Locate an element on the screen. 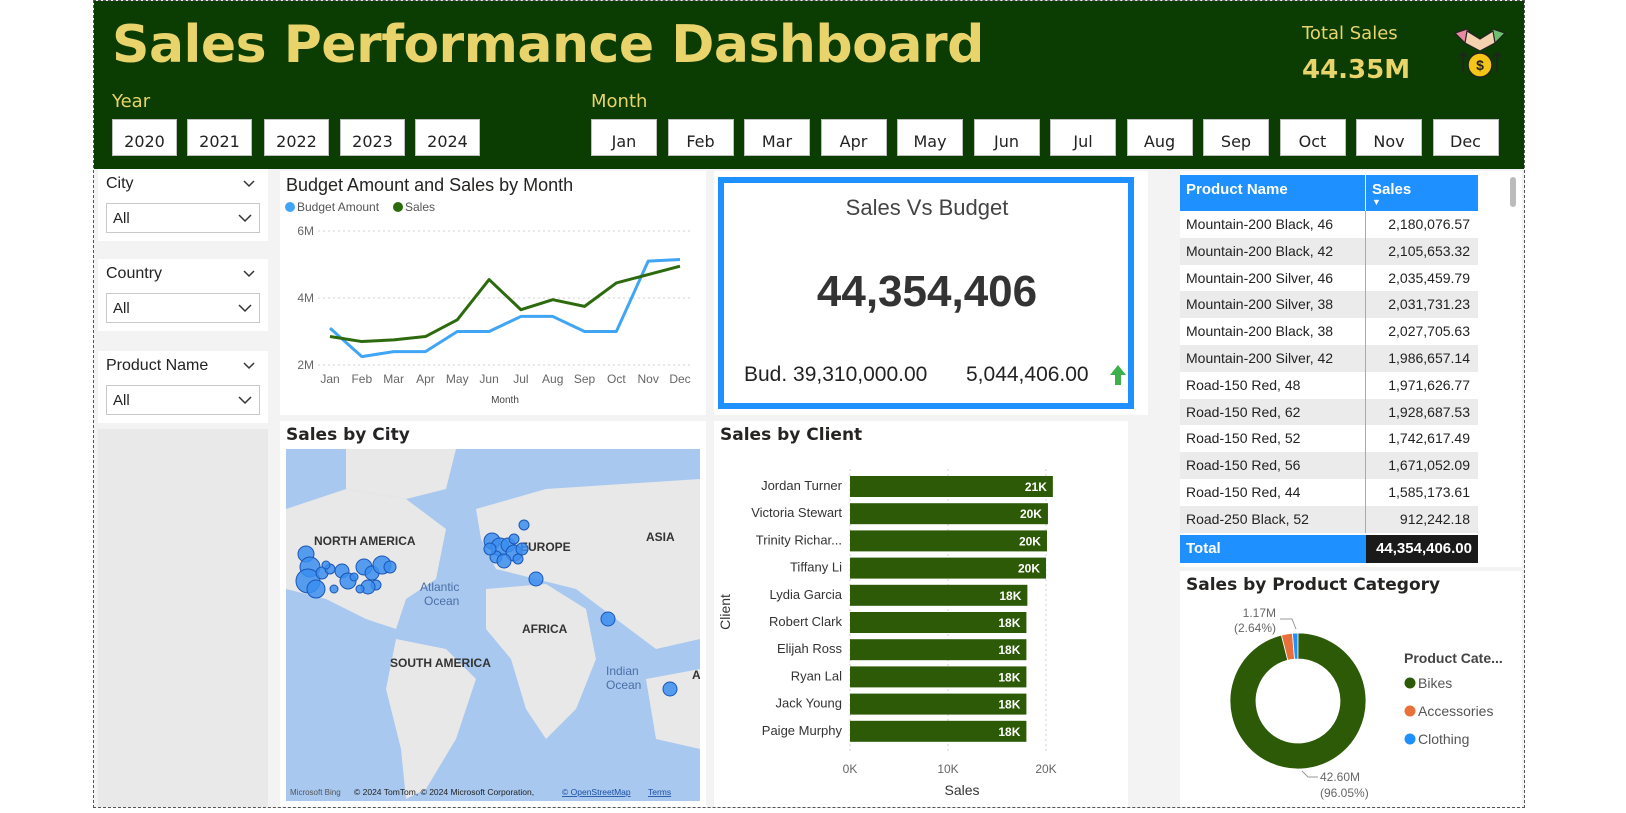  australia-land is located at coordinates (673, 709).